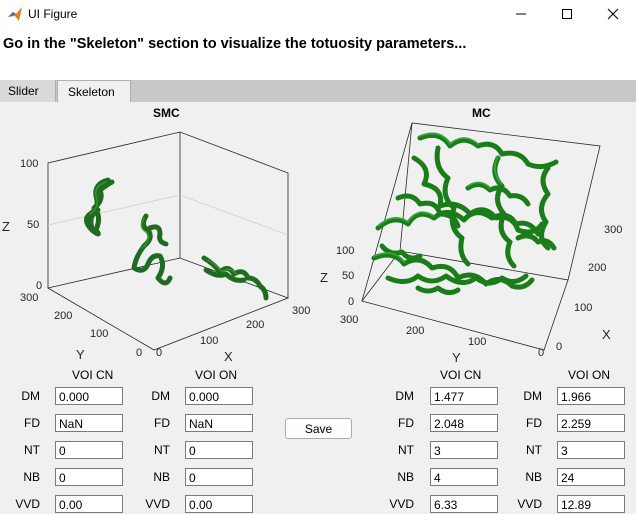 The height and width of the screenshot is (514, 636). I want to click on close-icon, so click(613, 14).